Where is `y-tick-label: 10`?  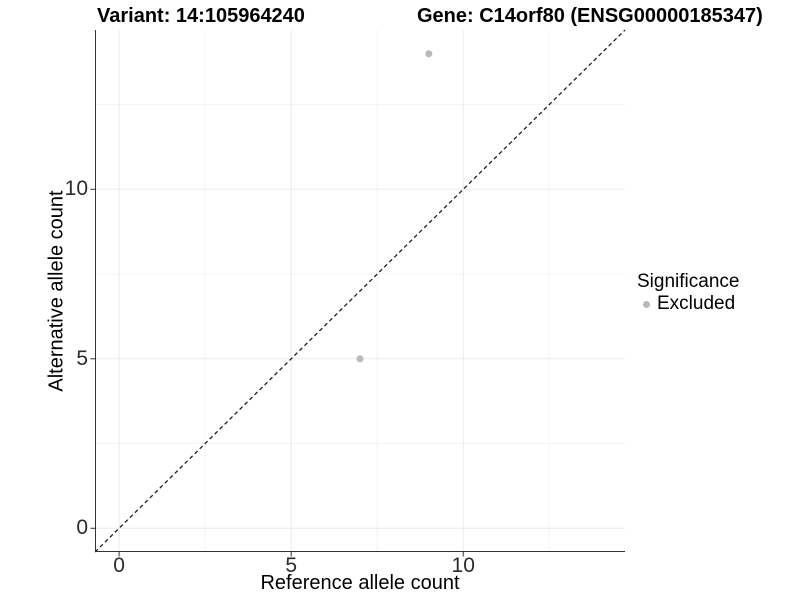
y-tick-label: 10 is located at coordinates (76, 189).